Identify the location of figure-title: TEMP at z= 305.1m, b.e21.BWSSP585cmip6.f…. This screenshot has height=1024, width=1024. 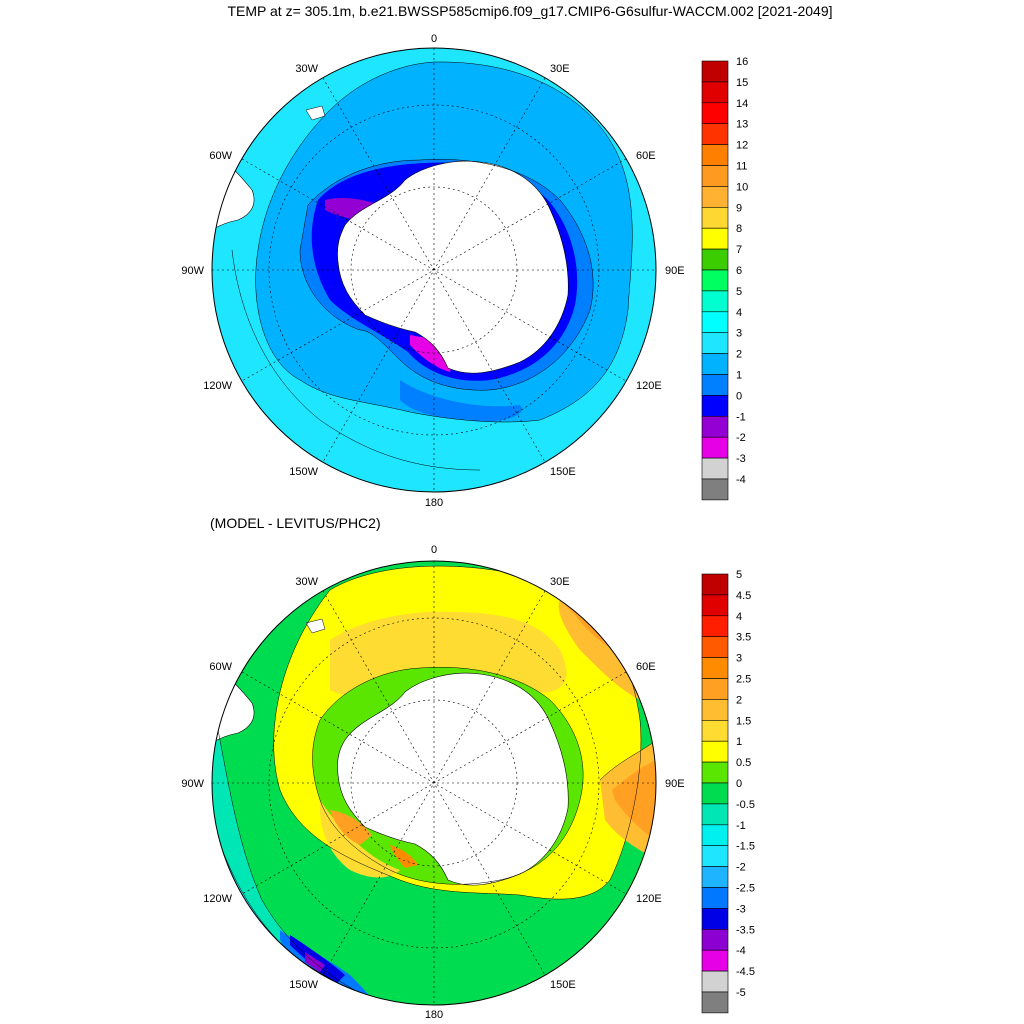
(530, 11).